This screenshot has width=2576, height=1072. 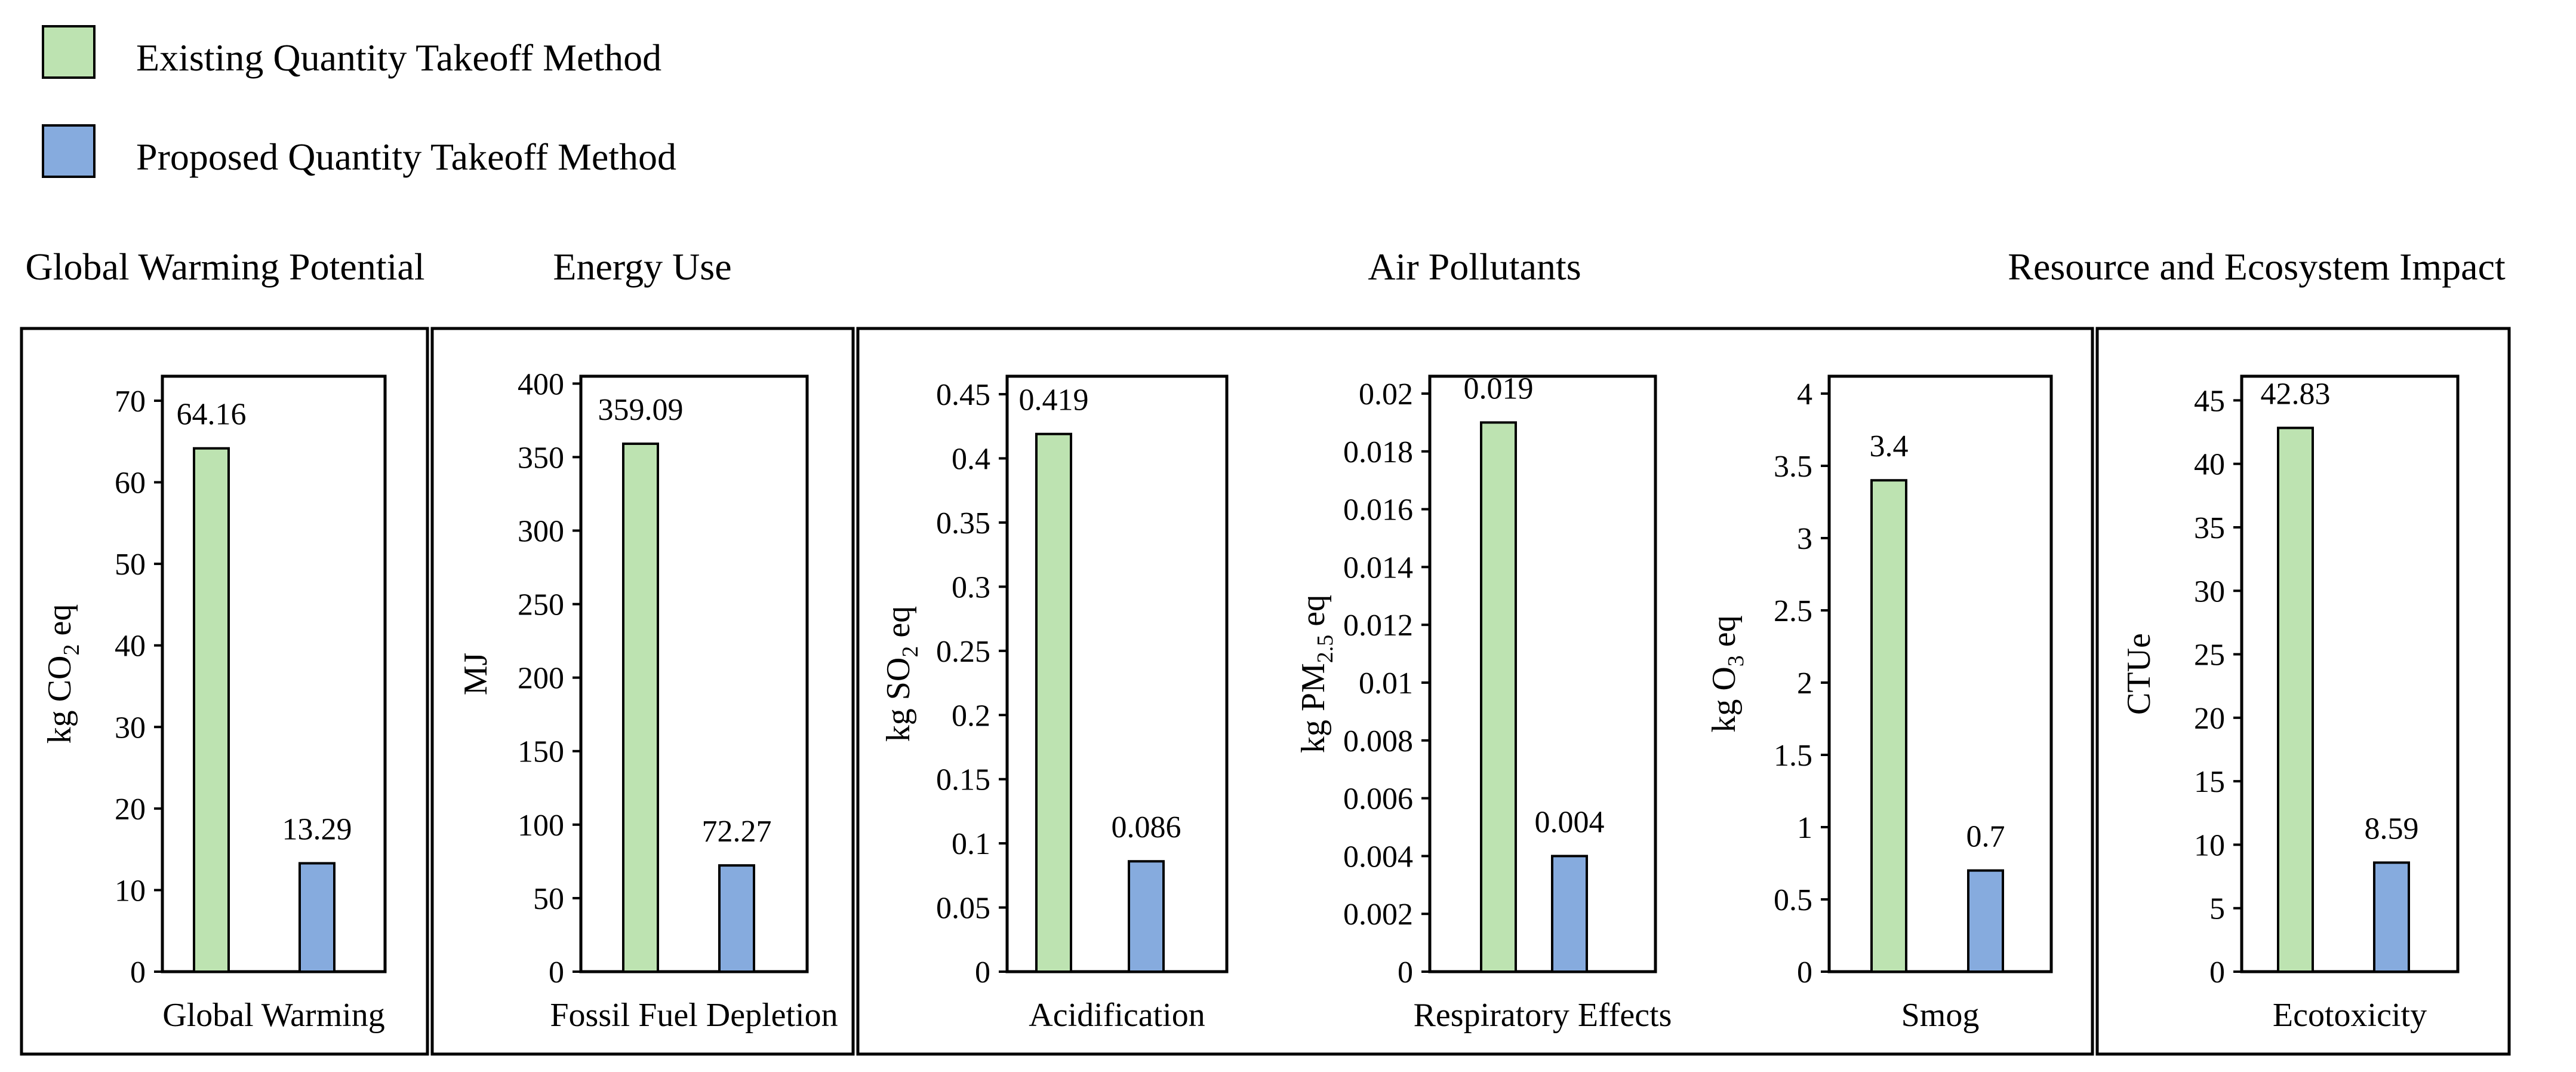 What do you see at coordinates (640, 708) in the screenshot?
I see `bar-existing-fossil-fuel-depletion` at bounding box center [640, 708].